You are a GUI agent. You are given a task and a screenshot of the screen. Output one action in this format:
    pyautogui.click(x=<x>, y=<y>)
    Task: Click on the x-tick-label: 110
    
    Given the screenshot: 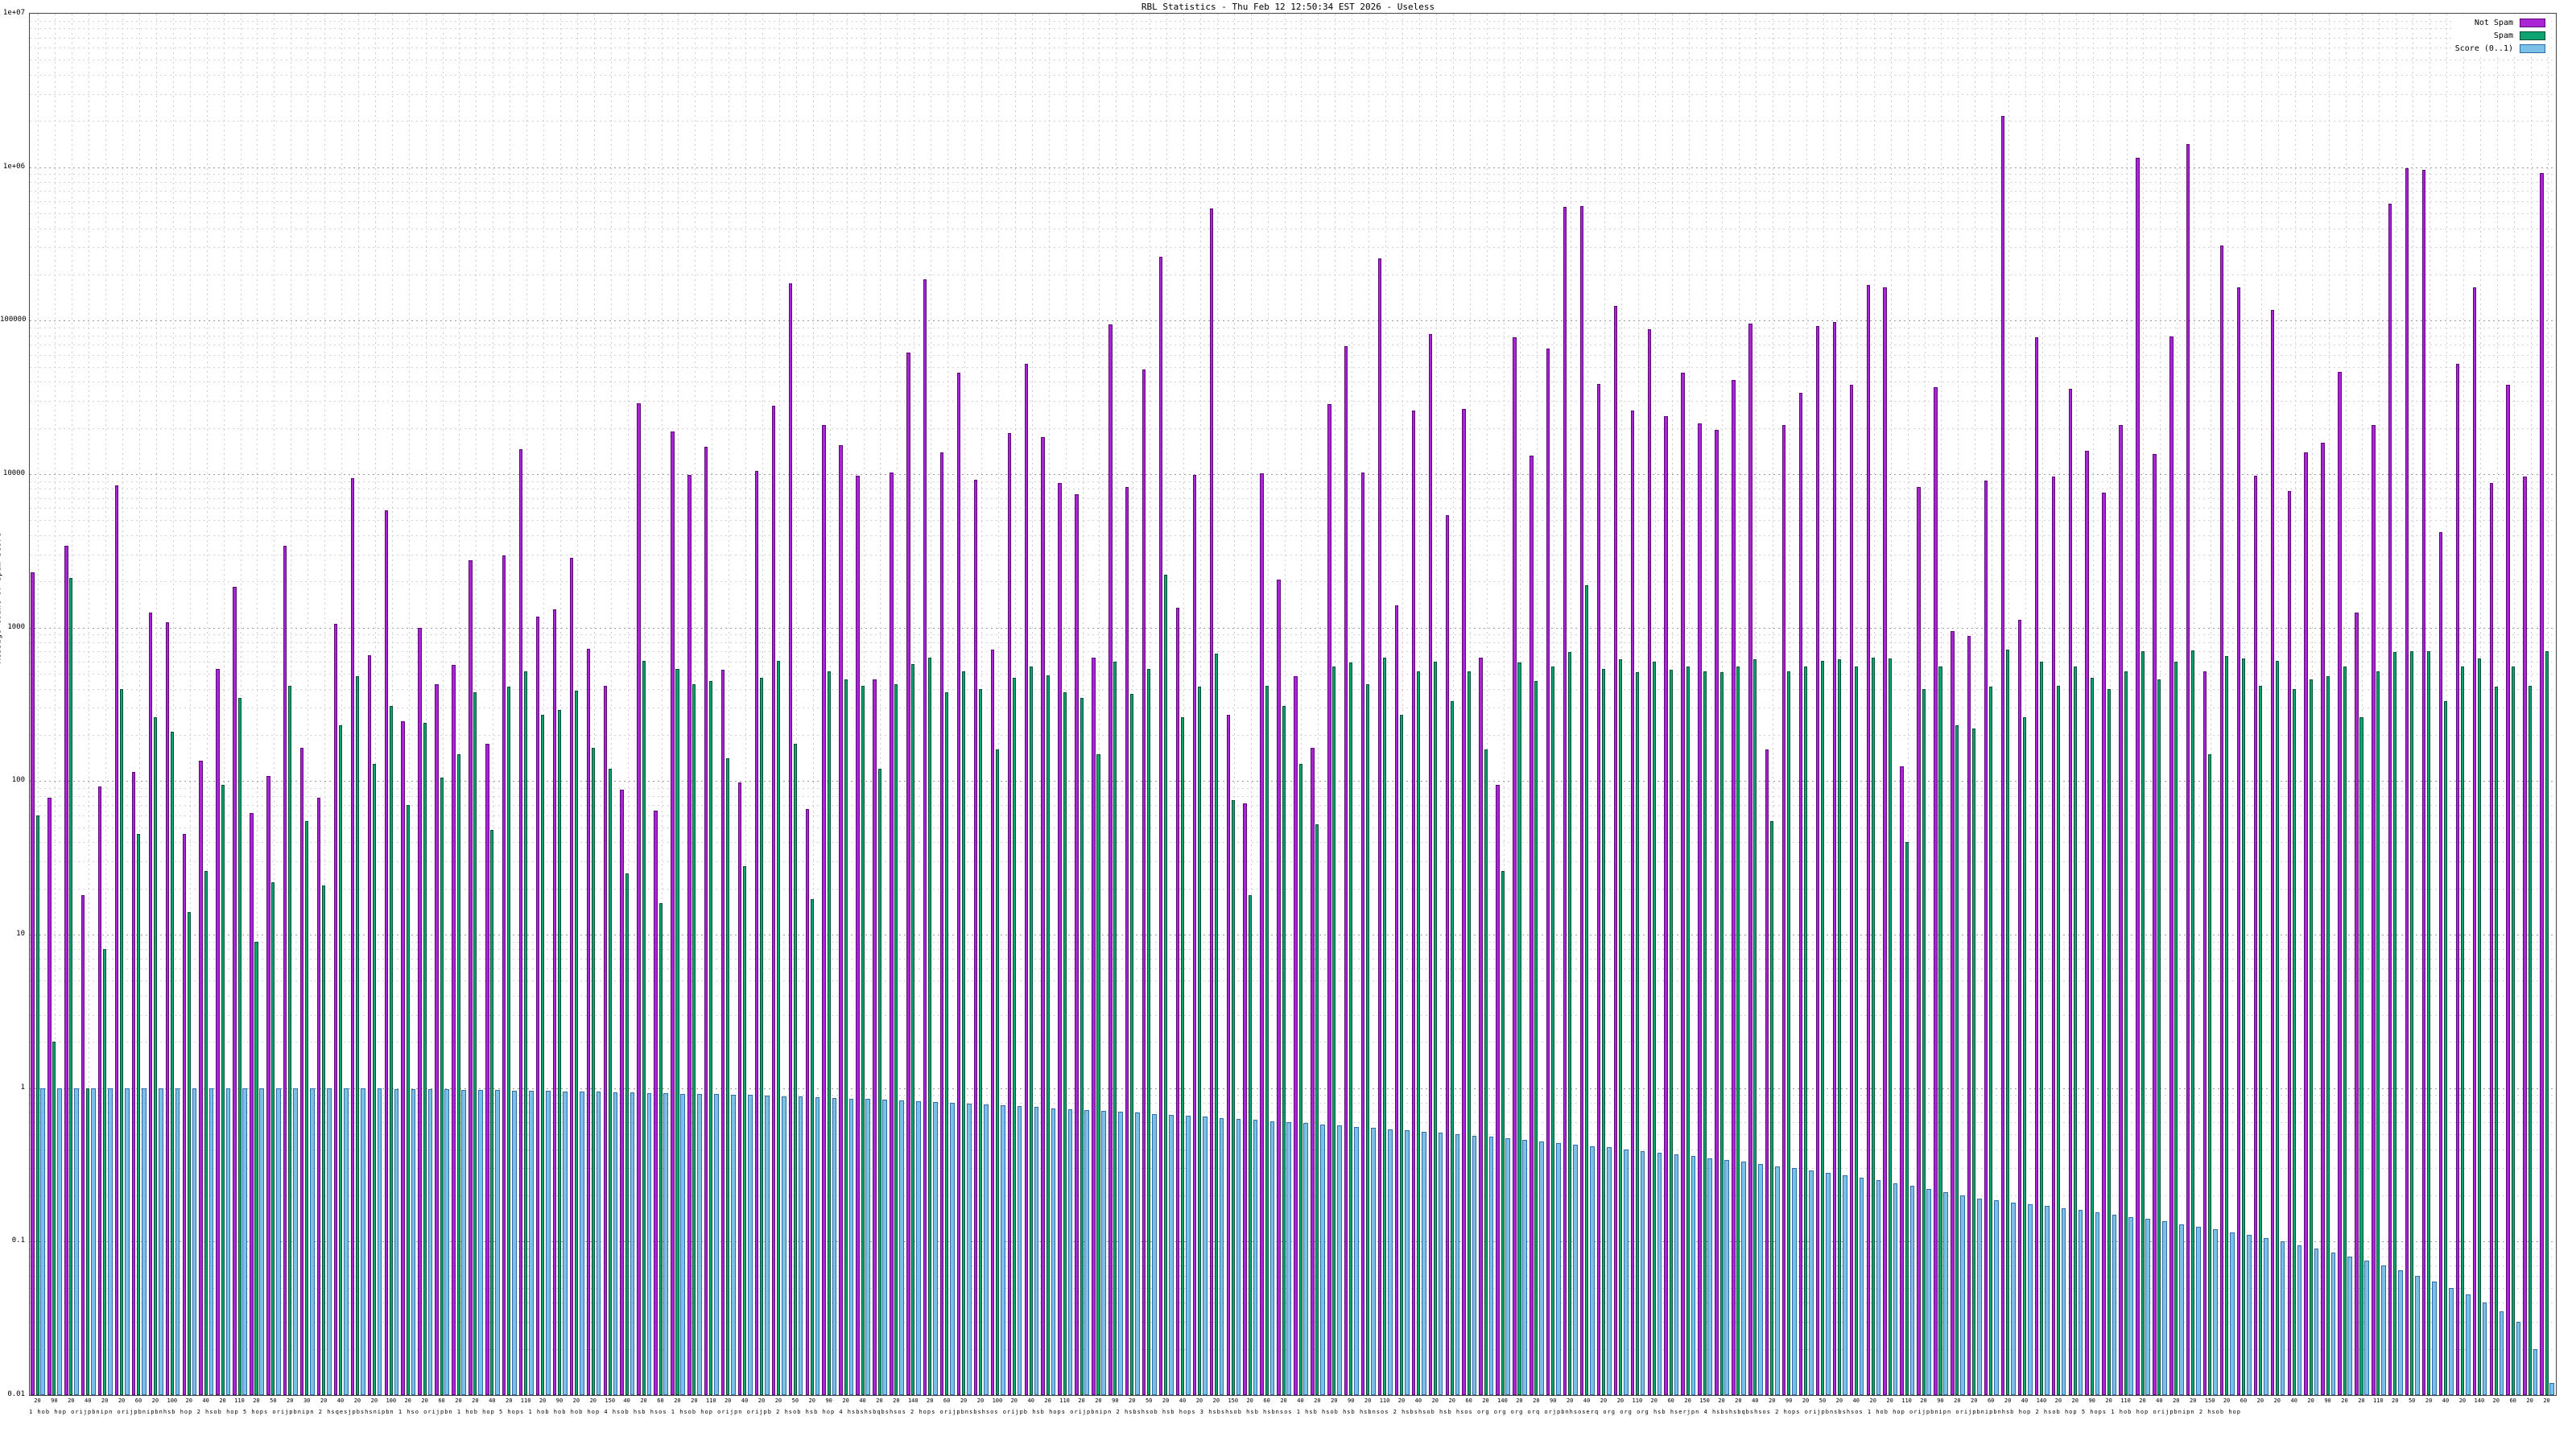 What is the action you would take?
    pyautogui.click(x=2125, y=1400)
    